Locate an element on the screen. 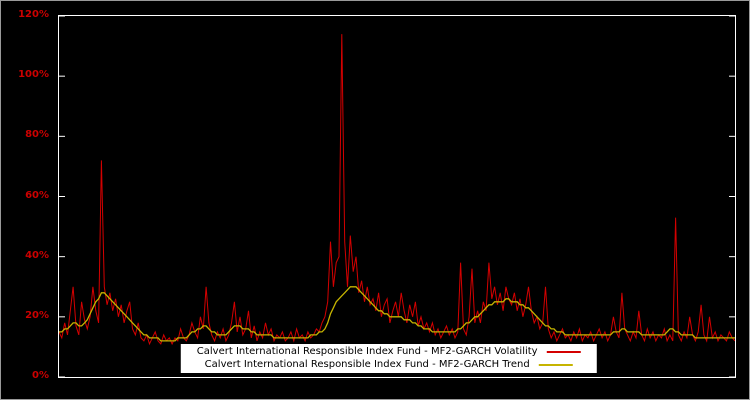 This screenshot has width=750, height=400. y-tick-label: 0% is located at coordinates (40, 375).